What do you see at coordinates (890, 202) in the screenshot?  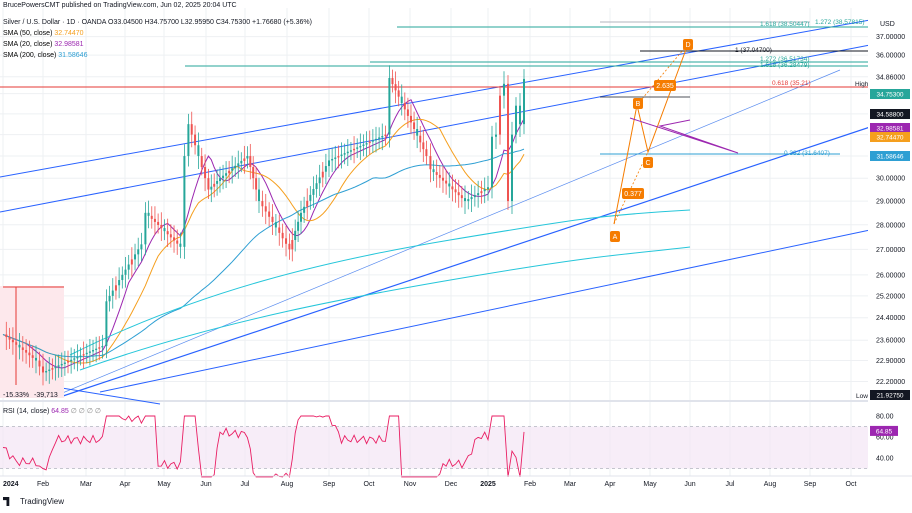 I see `price-tick: 29.00000` at bounding box center [890, 202].